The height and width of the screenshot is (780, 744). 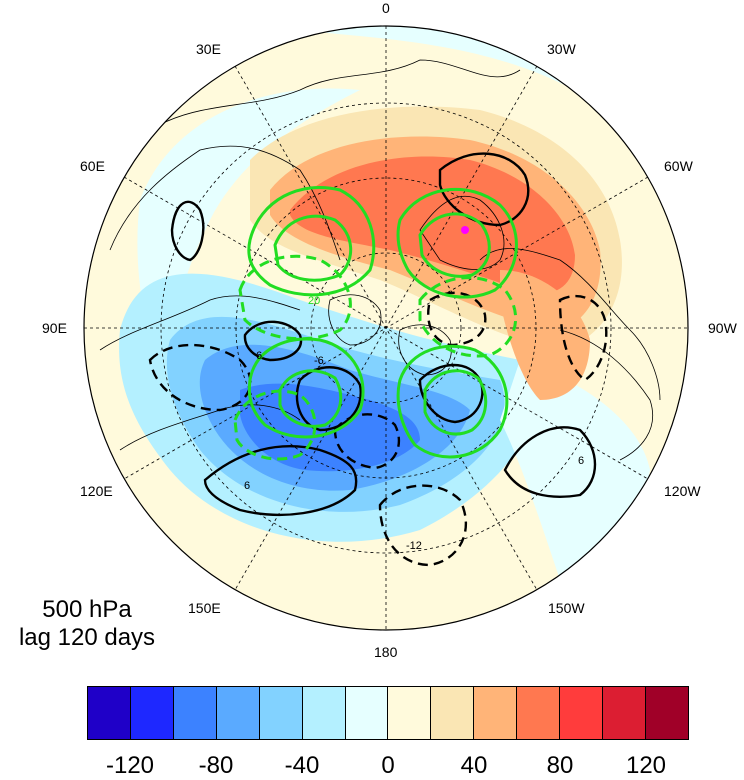 What do you see at coordinates (678, 166) in the screenshot?
I see `lon-label-60w: 60W` at bounding box center [678, 166].